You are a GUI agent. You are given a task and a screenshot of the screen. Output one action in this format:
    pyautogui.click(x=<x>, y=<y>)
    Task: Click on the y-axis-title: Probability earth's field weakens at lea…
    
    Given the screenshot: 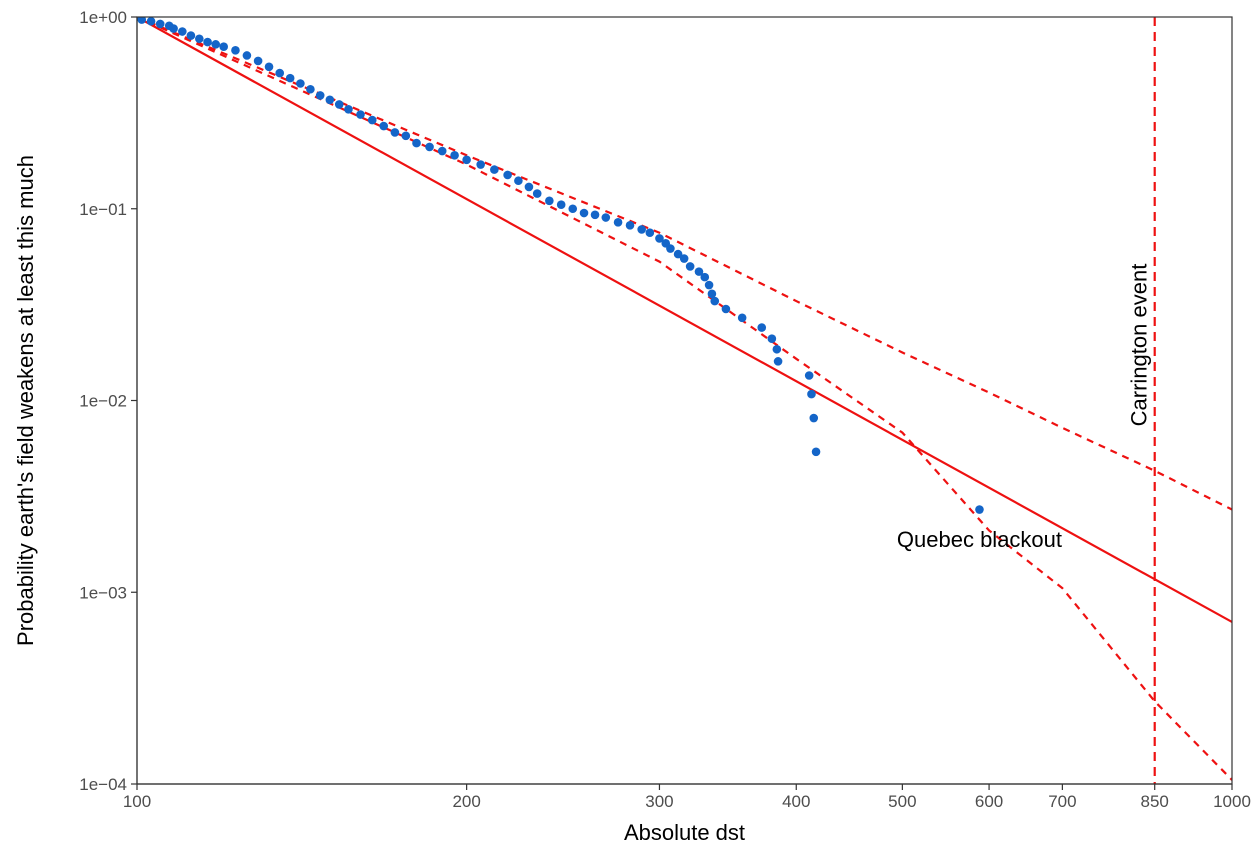 What is the action you would take?
    pyautogui.click(x=25, y=400)
    